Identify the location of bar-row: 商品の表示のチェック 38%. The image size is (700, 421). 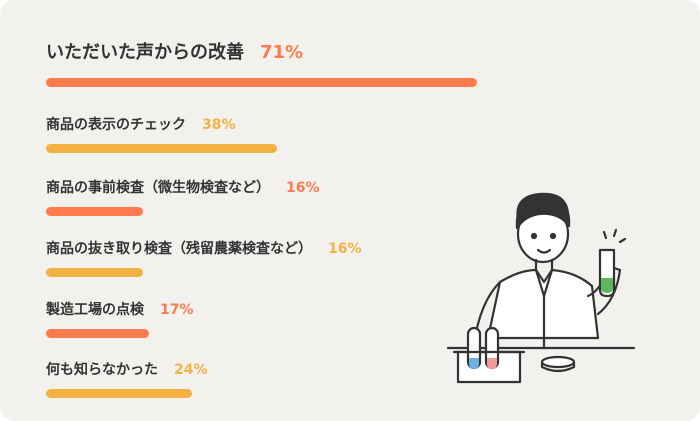
(161, 133).